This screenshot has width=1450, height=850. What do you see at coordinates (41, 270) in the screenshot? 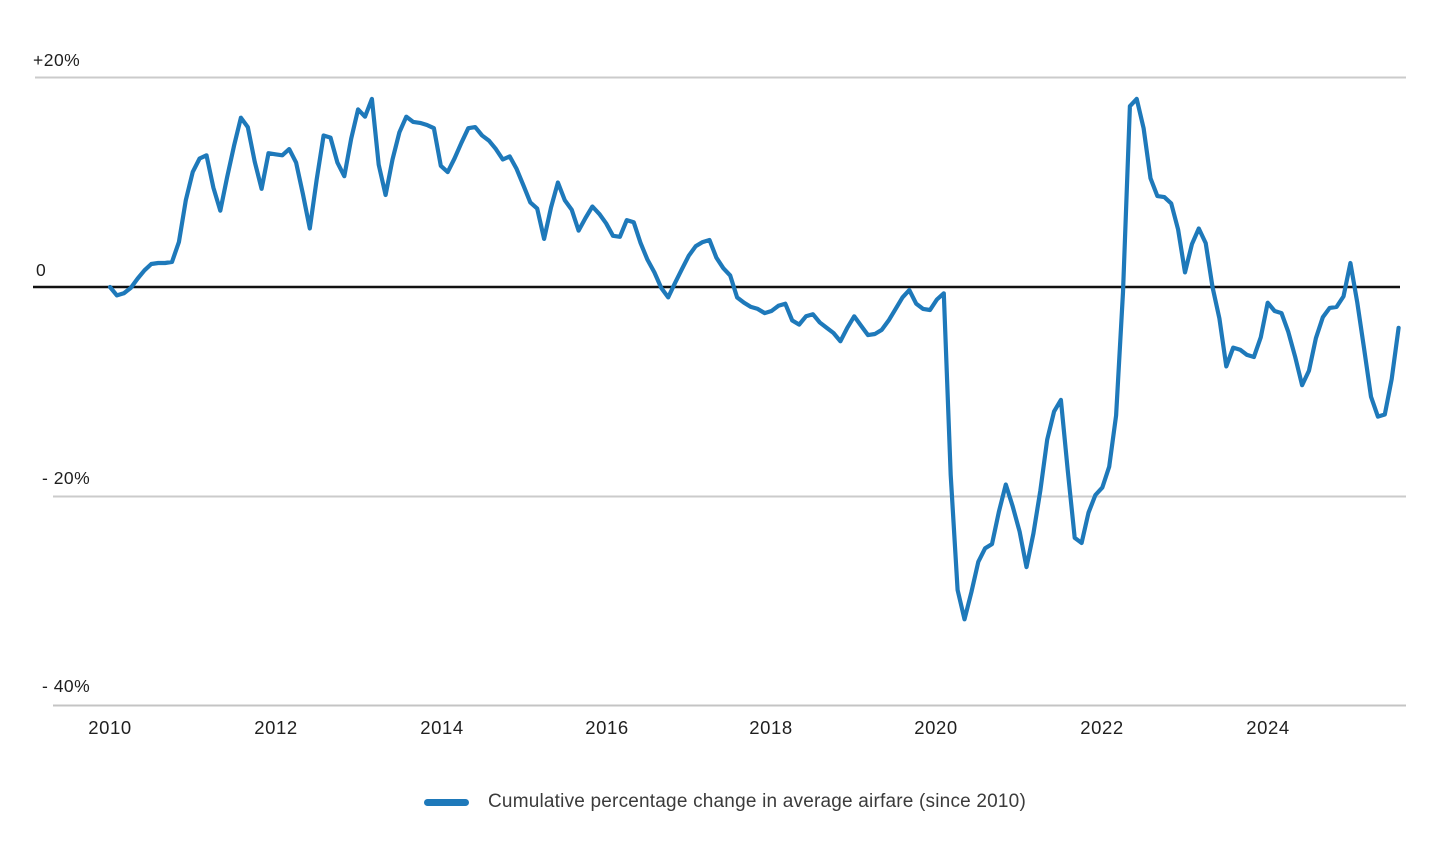
I see `y-tick-label-zero: 0` at bounding box center [41, 270].